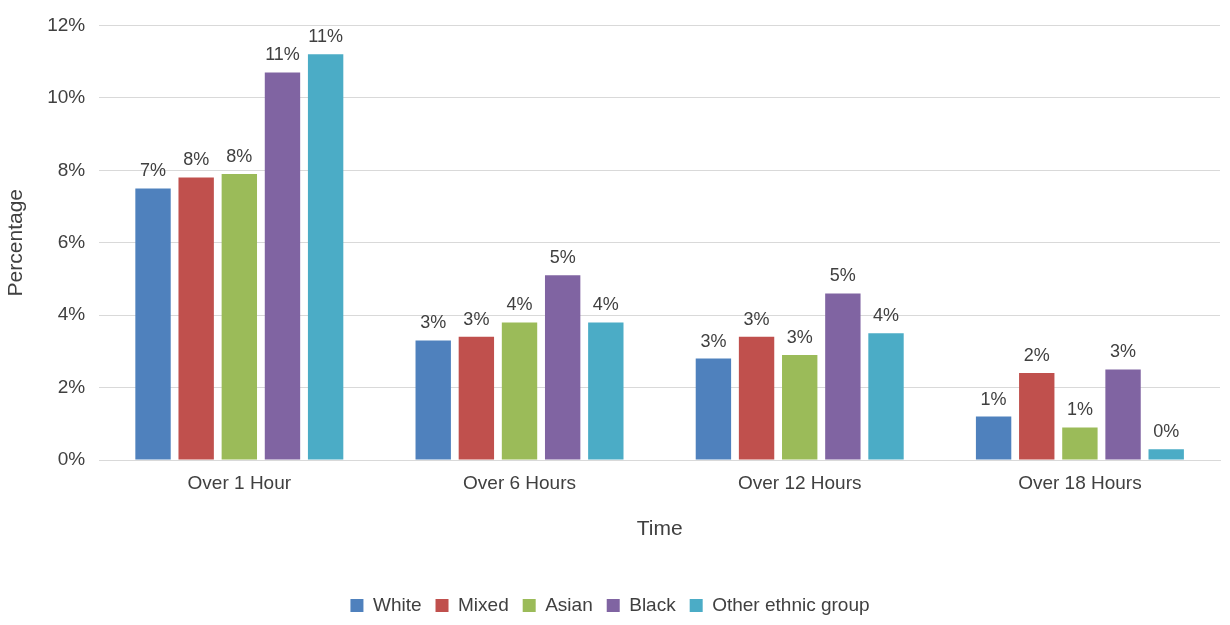 The width and height of the screenshot is (1230, 625). I want to click on legend-label: Mixed, so click(483, 604).